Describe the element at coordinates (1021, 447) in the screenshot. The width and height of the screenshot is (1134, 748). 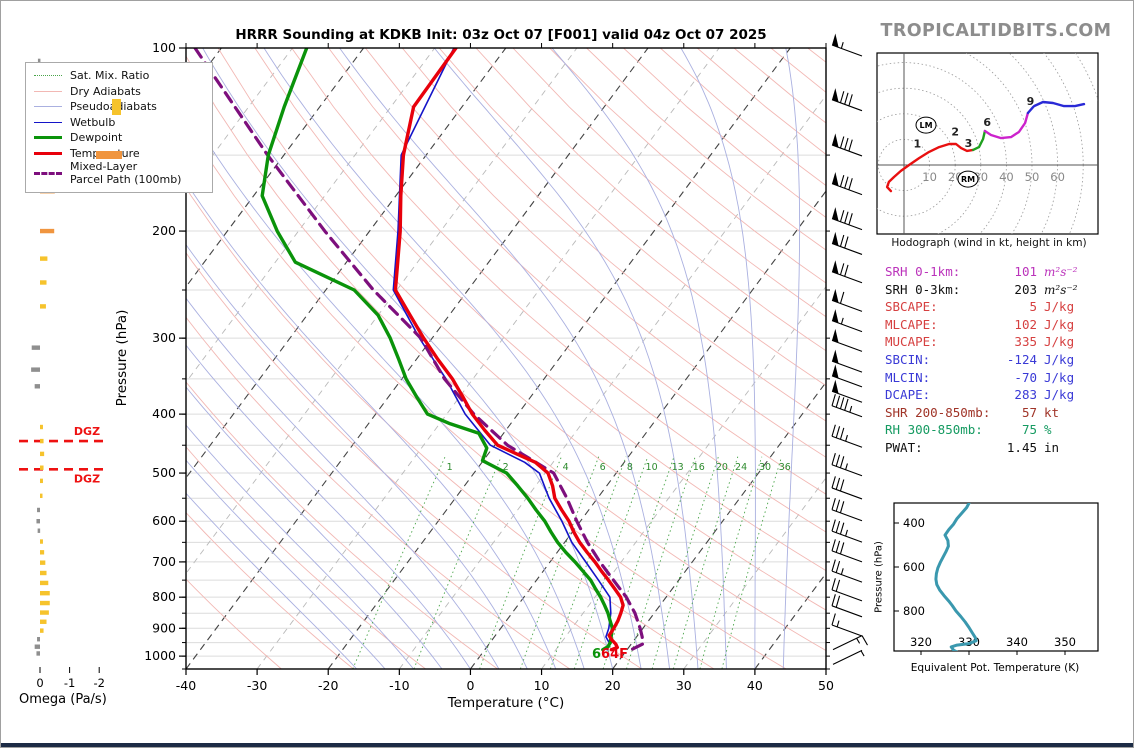
I see `stat-value: 1.45` at that location.